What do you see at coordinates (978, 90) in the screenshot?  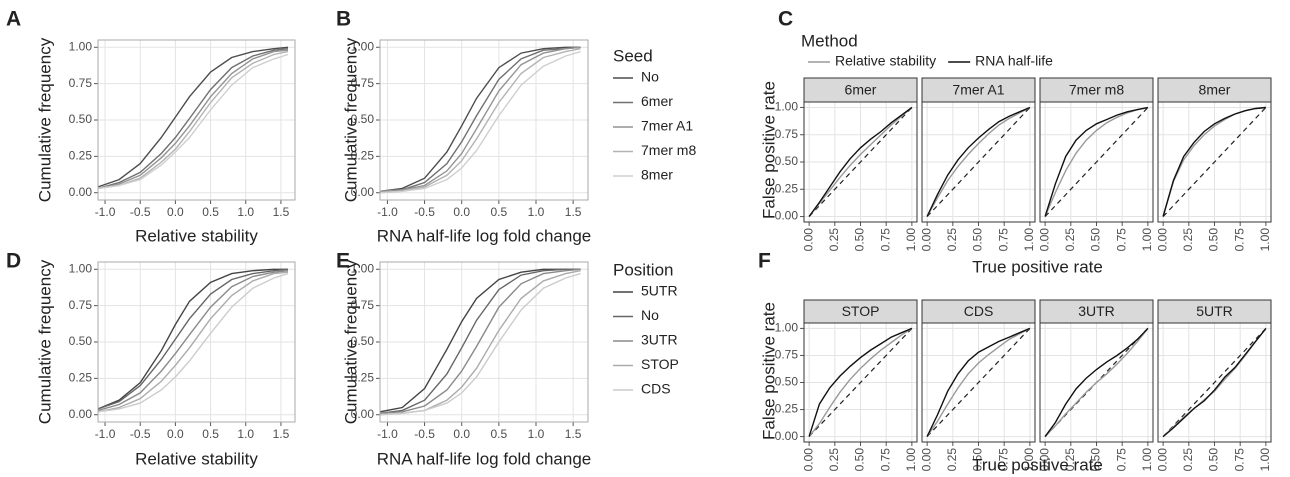 I see `facet-title: 7mer A1` at bounding box center [978, 90].